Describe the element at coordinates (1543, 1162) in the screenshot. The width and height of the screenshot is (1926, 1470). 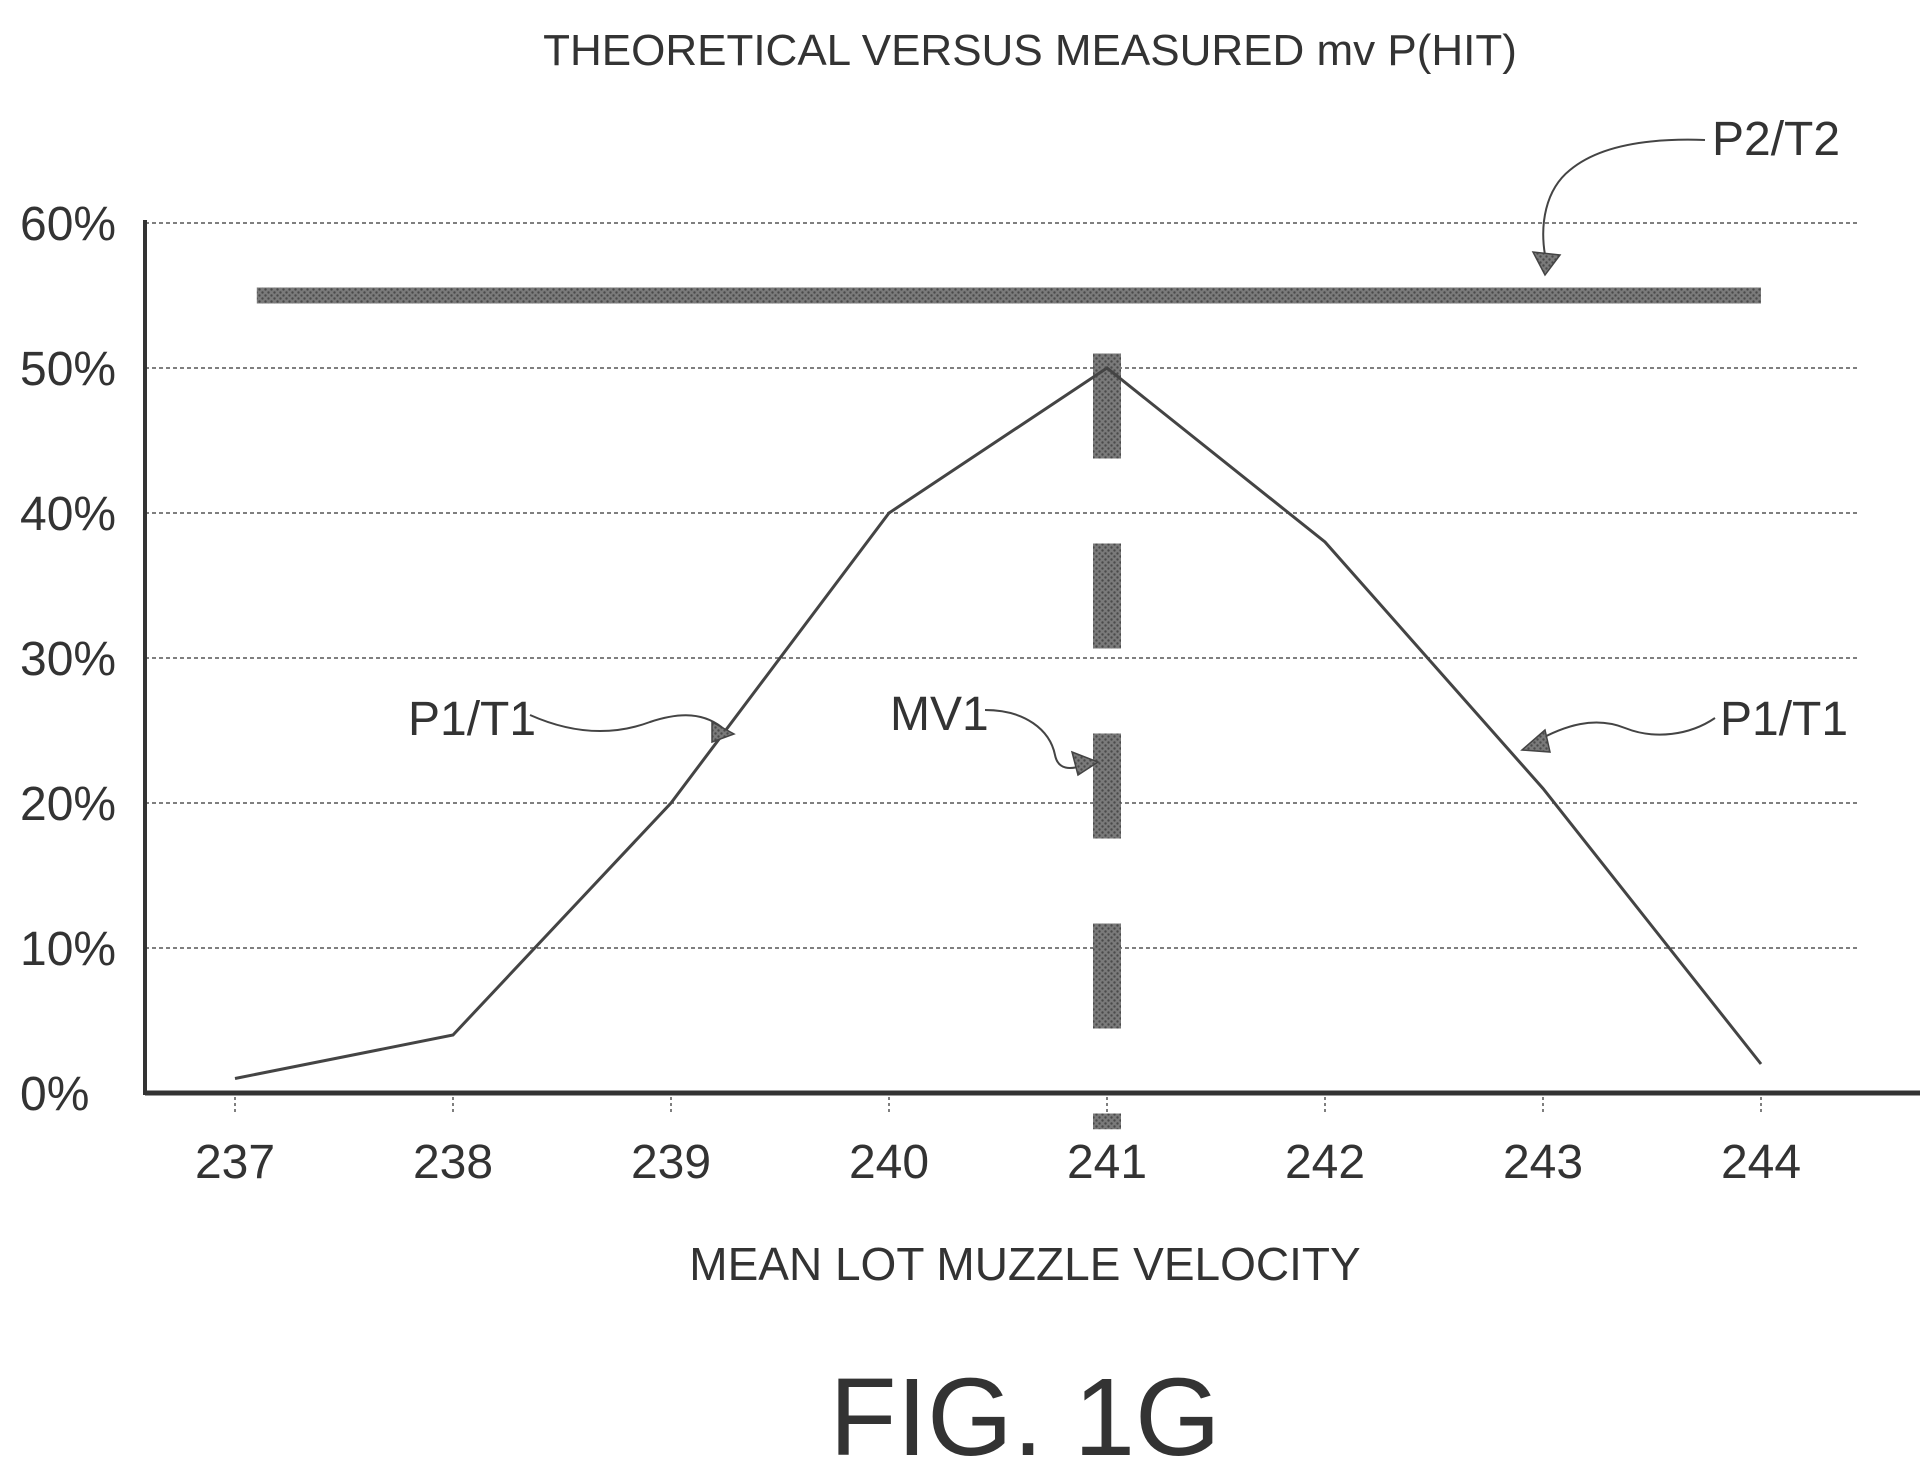
I see `x-tick-label: 243` at that location.